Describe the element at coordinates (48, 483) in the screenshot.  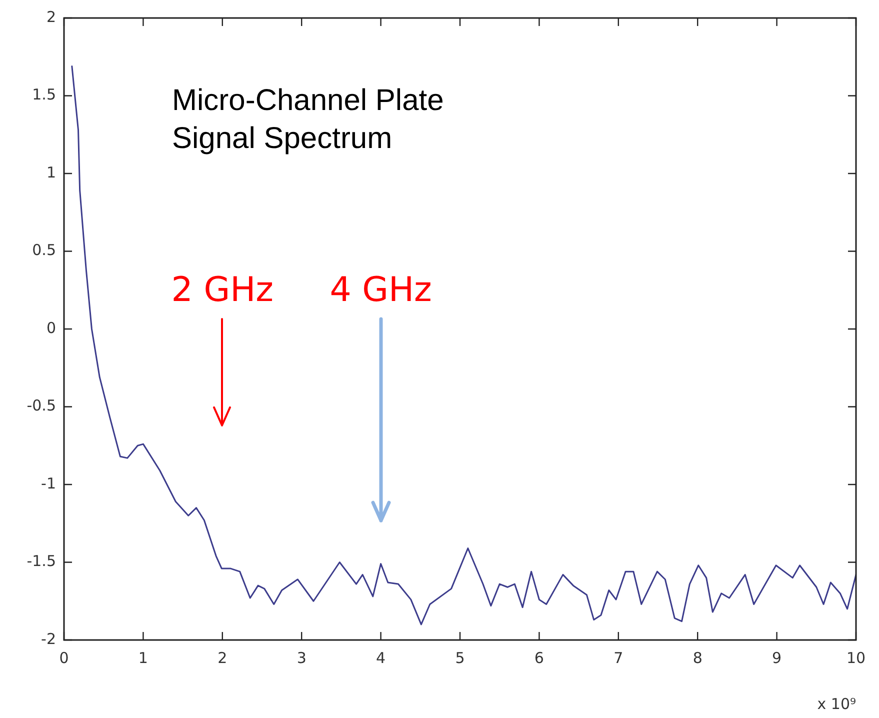
I see `y-tick-label: -1` at that location.